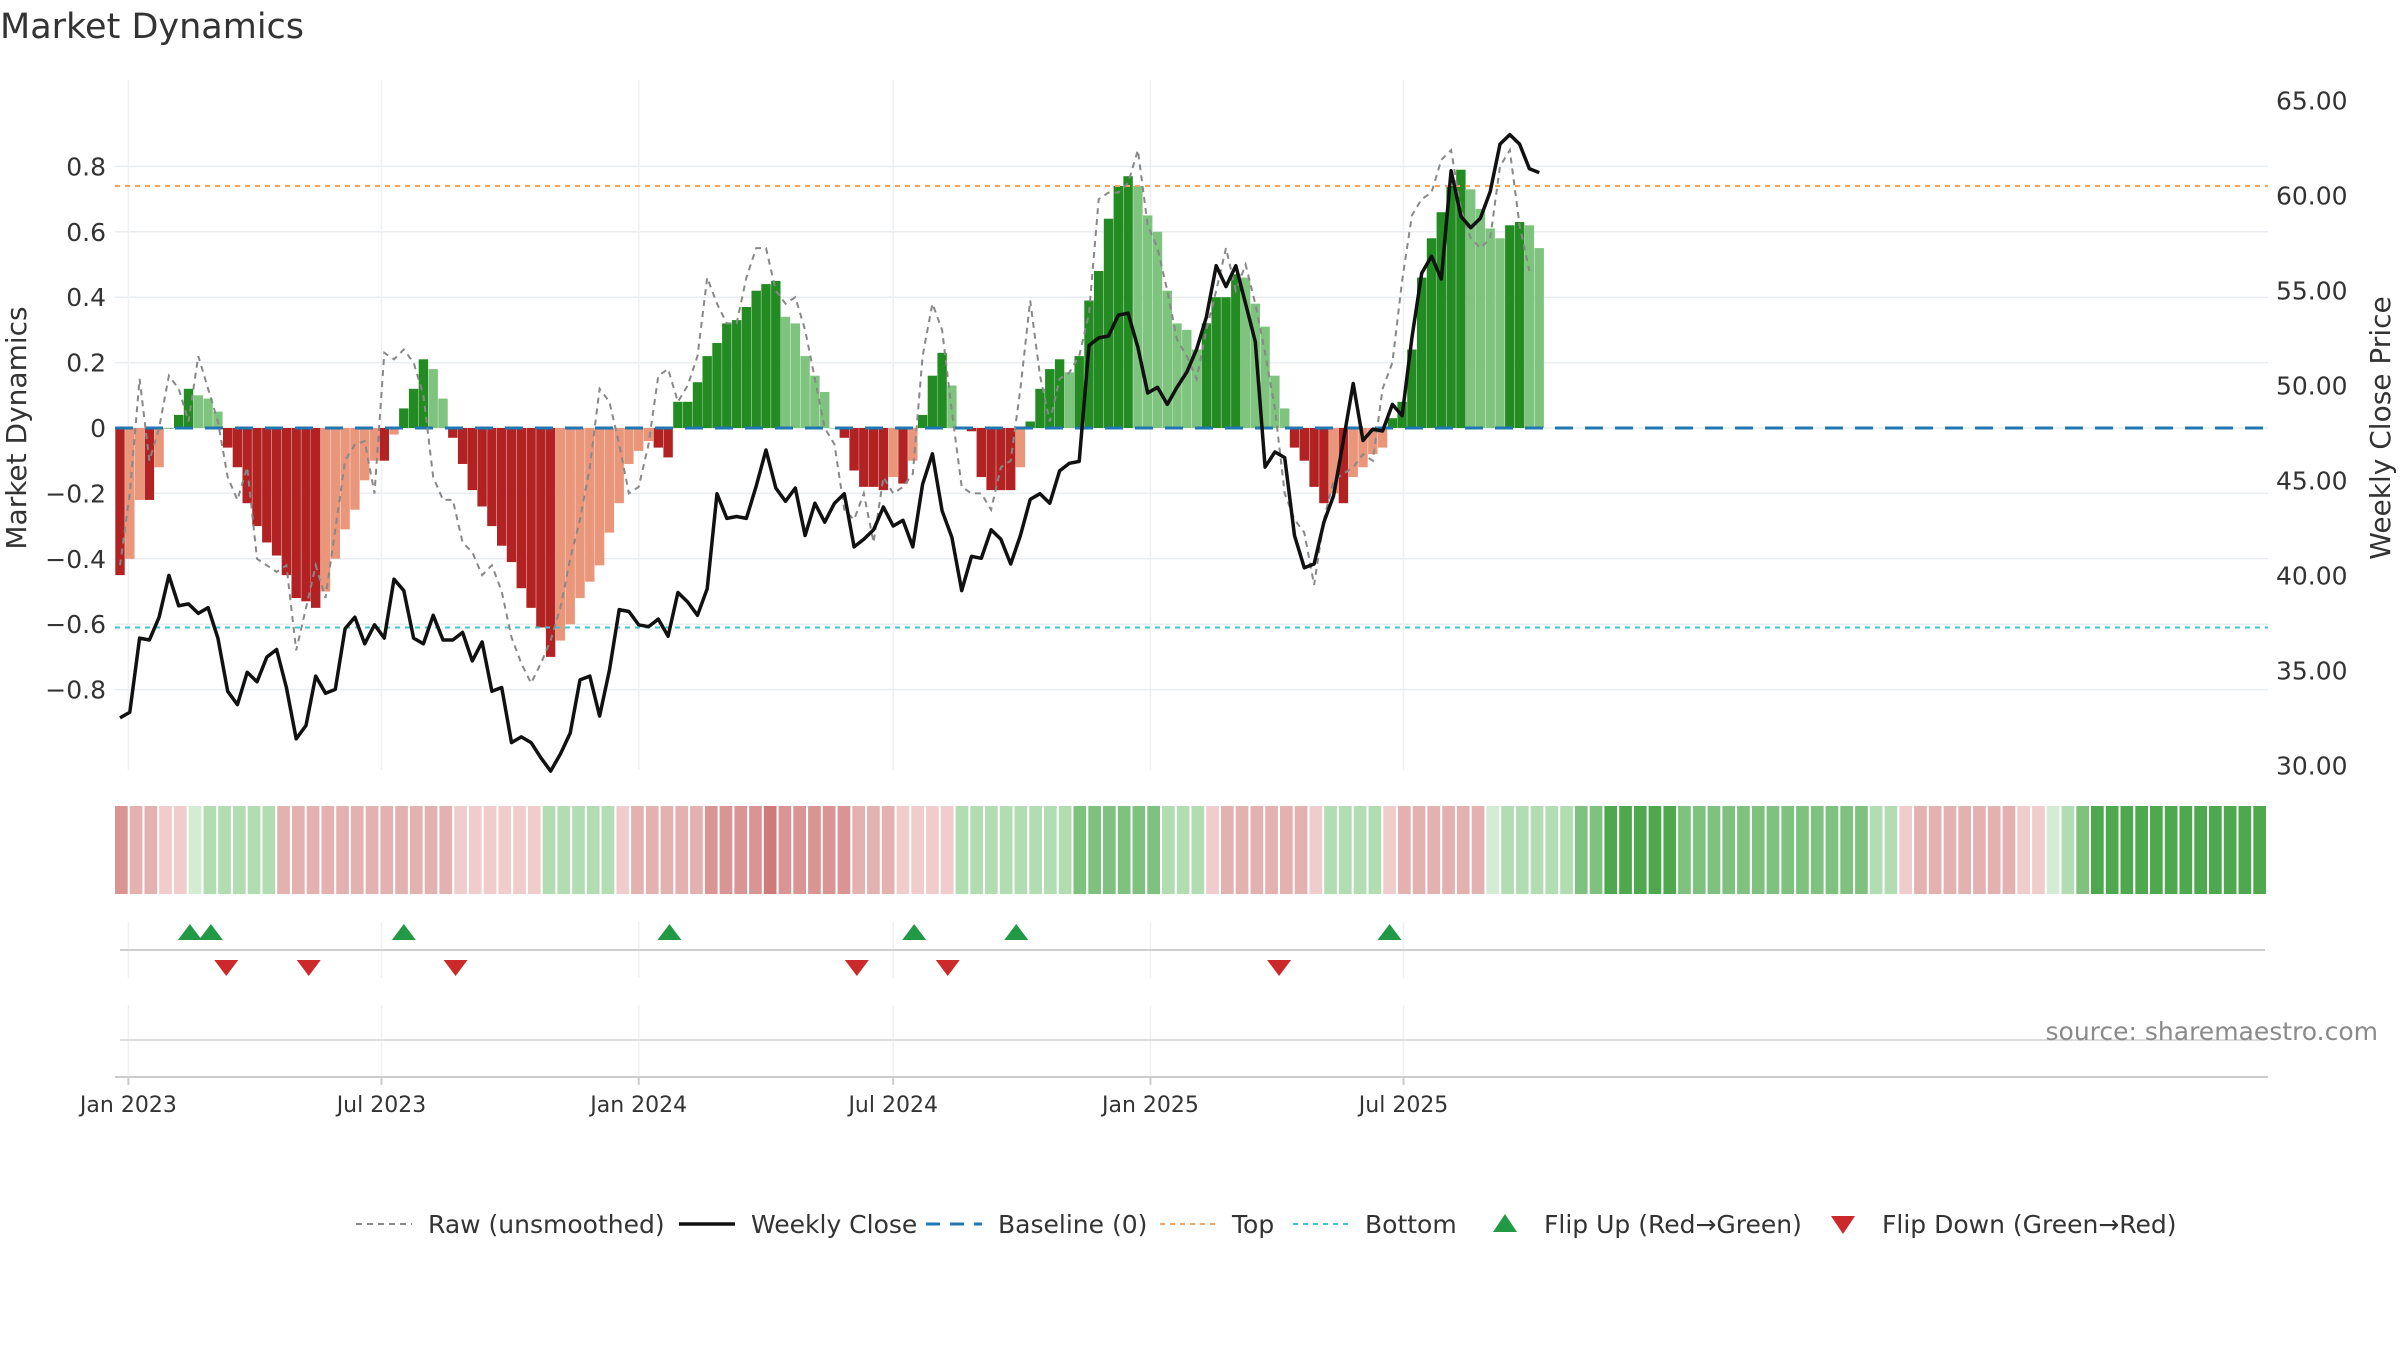  Describe the element at coordinates (16, 427) in the screenshot. I see `y-axis-left-label: Market Dynamics` at that location.